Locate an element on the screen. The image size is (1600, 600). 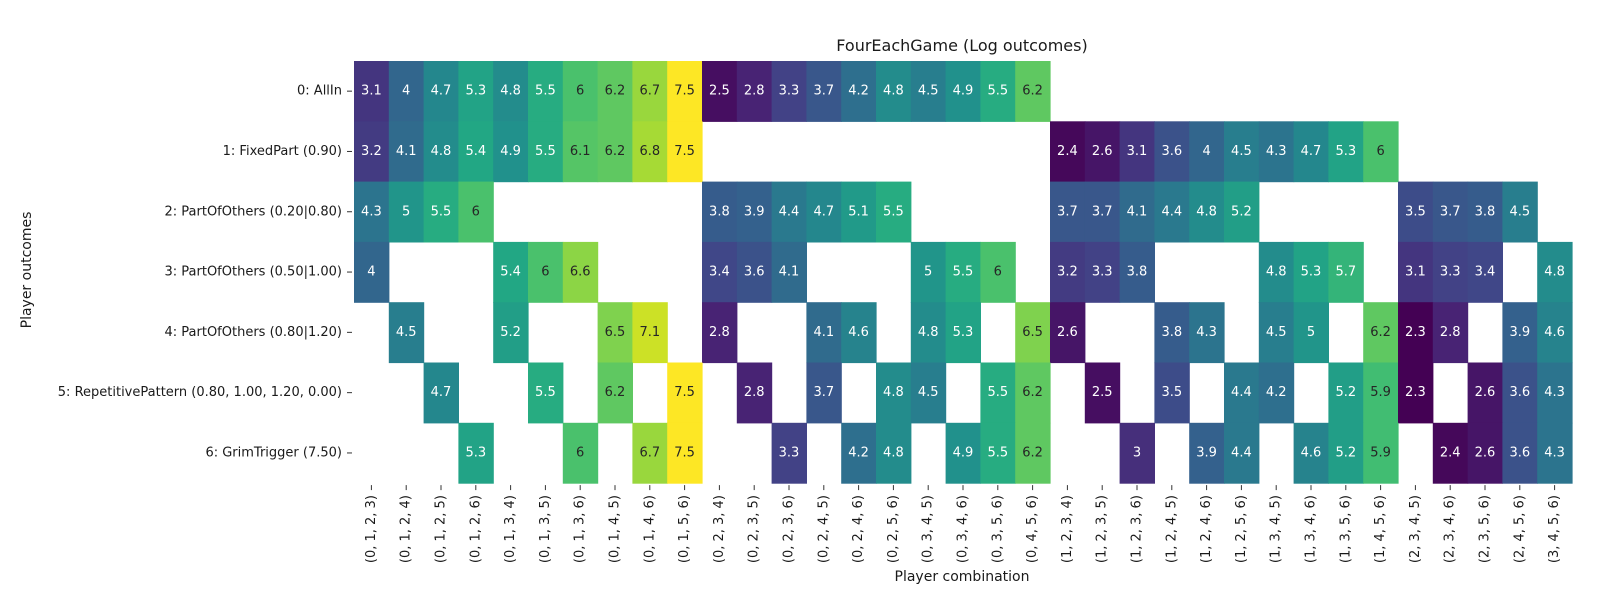
row-label: 1: FixedPart (0.90) is located at coordinates (282, 151).